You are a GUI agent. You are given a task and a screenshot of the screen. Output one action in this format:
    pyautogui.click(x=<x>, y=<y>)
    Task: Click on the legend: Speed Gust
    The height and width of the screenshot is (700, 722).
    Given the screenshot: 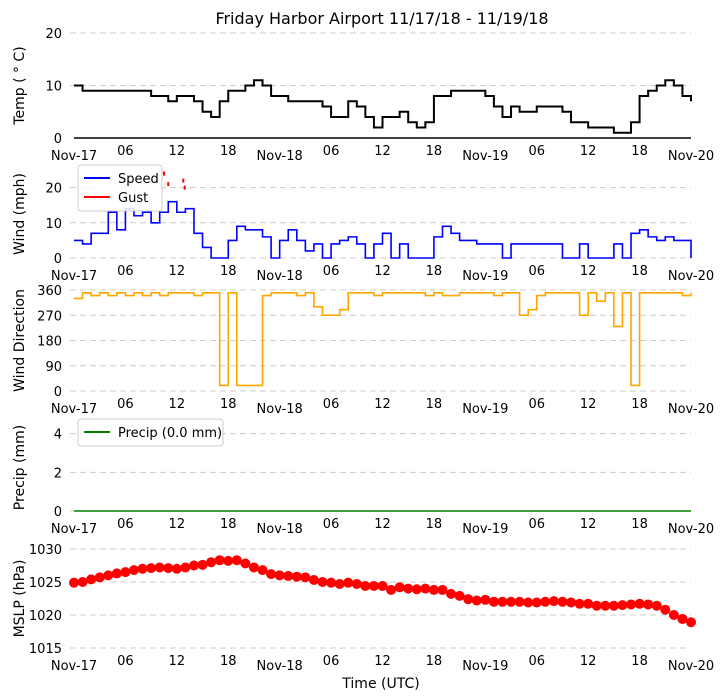 What is the action you would take?
    pyautogui.click(x=120, y=188)
    